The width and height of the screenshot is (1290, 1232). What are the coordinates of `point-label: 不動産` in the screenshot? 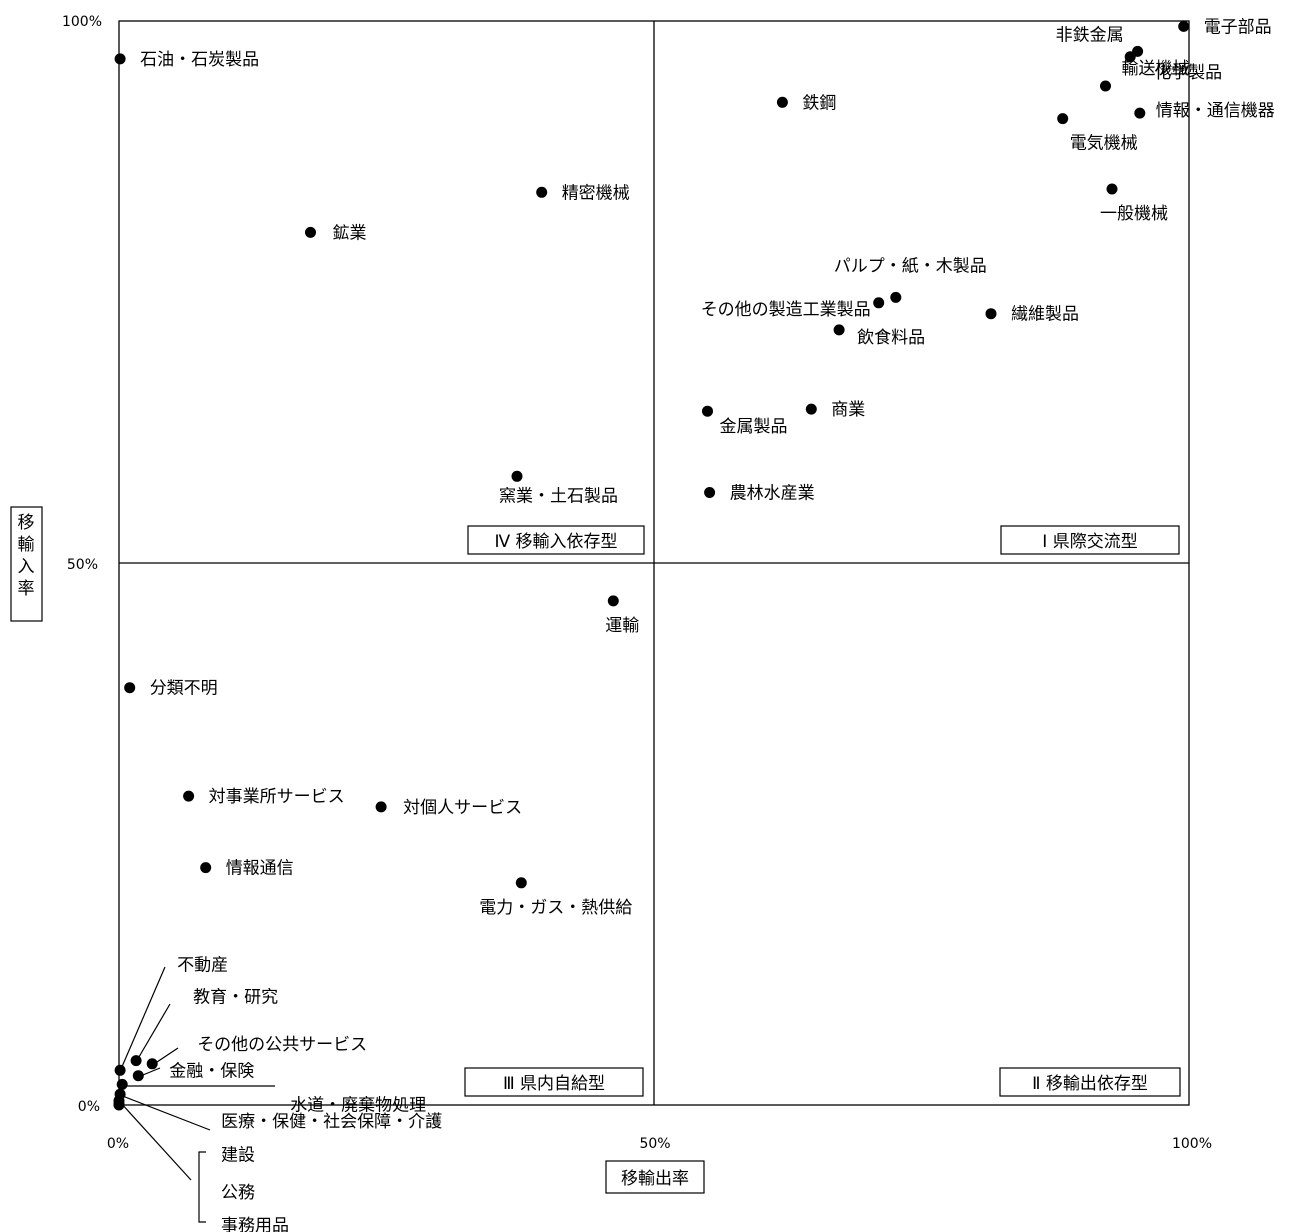 It's located at (202, 965).